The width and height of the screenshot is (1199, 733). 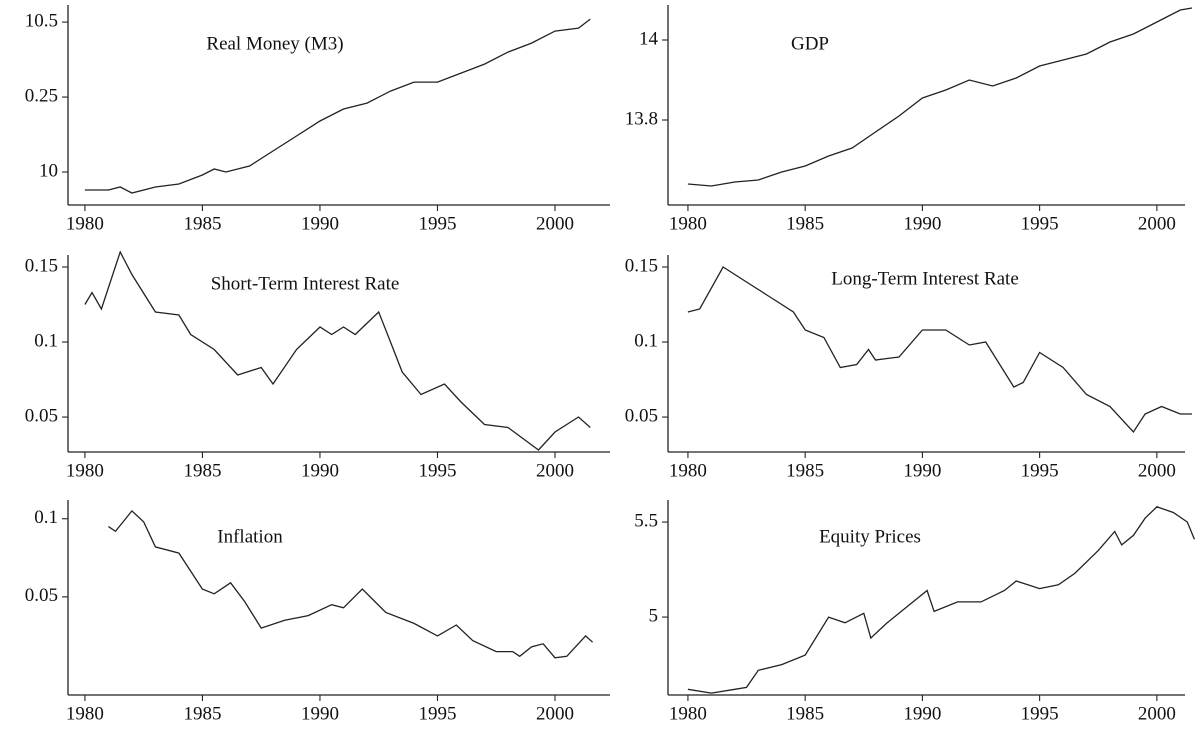 I want to click on y-tick-label: 5.5, so click(x=646, y=520).